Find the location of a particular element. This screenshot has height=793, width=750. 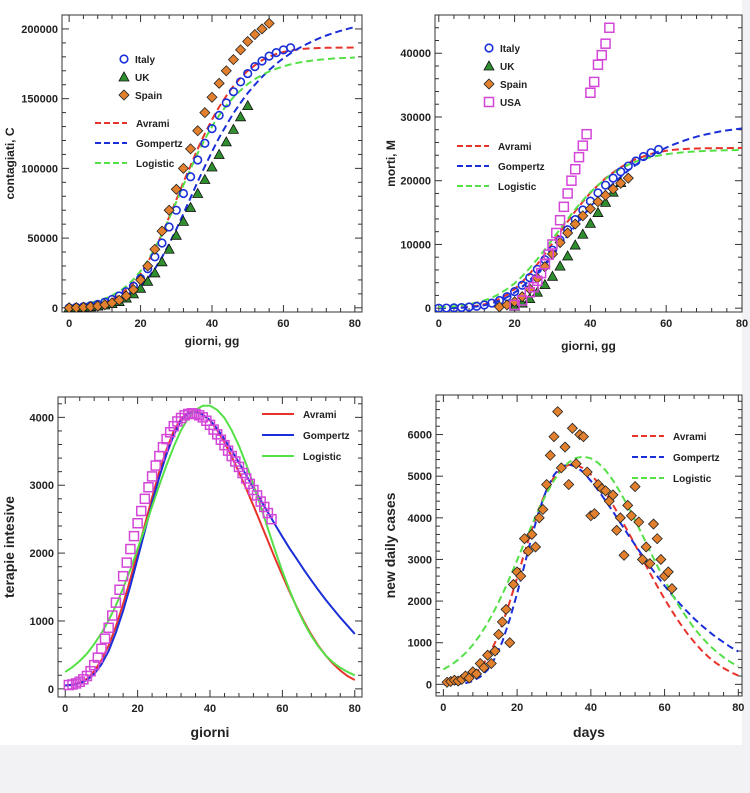

series-line-avrami is located at coordinates (591, 574).